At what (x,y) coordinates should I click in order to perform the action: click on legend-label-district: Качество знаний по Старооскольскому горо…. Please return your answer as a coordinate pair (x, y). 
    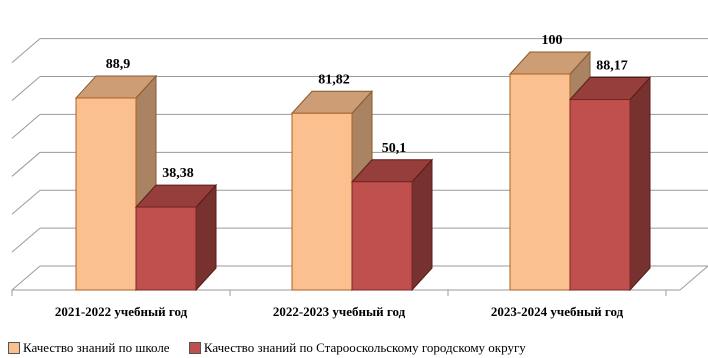
    Looking at the image, I should click on (364, 347).